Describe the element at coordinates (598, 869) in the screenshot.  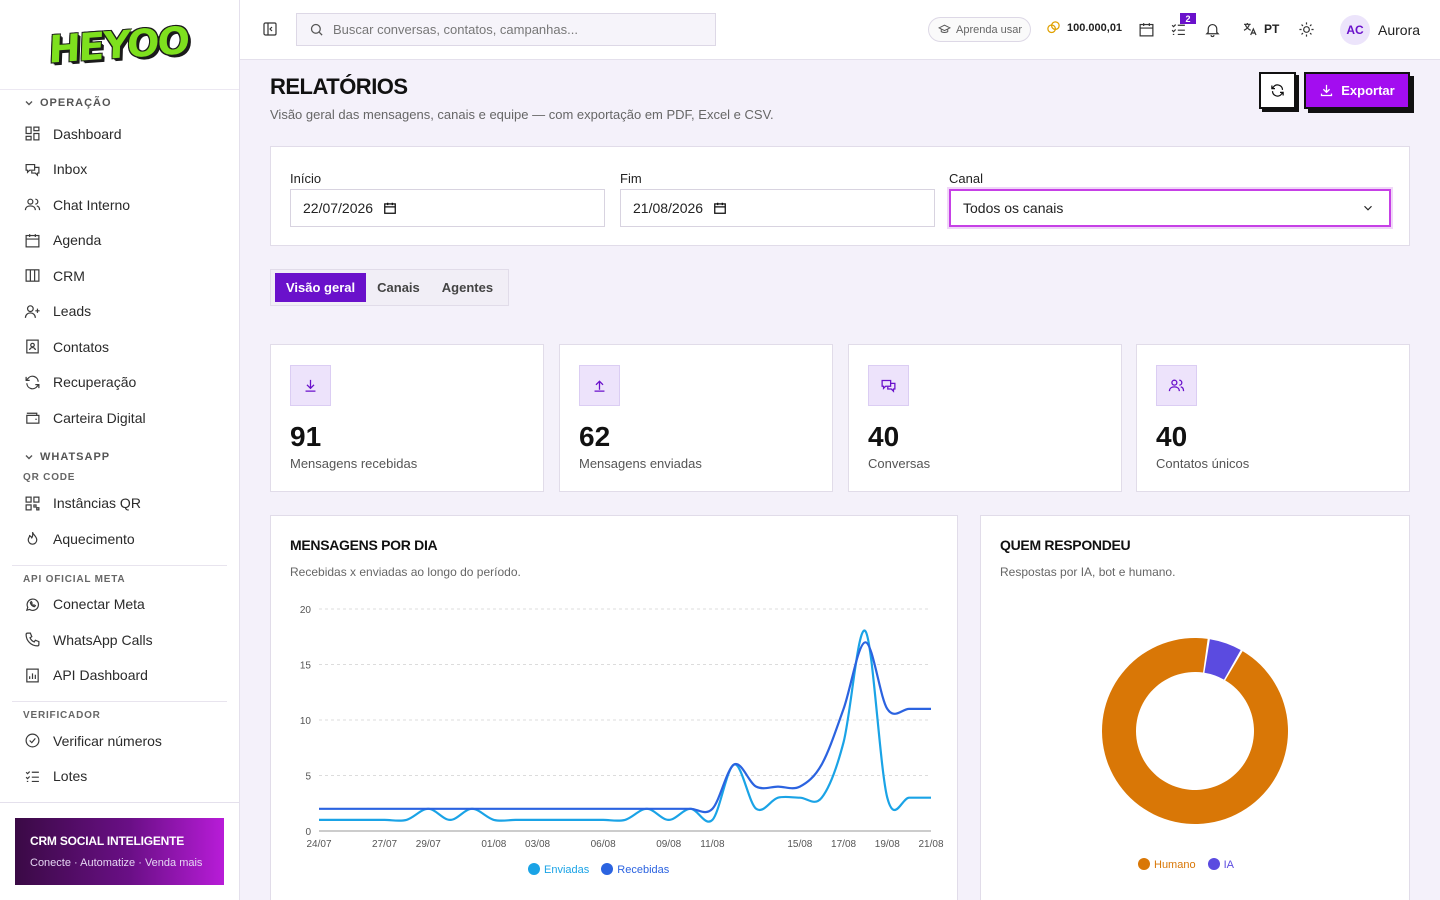
I see `line-chart-legend: Enviadas Recebidas` at that location.